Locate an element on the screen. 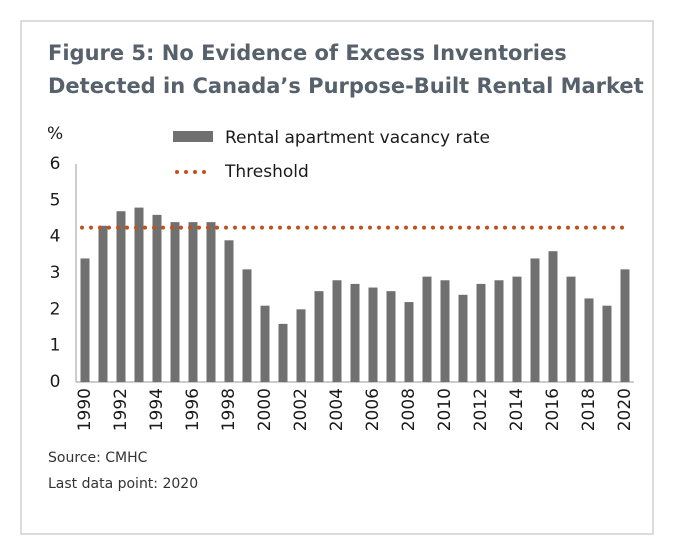 The width and height of the screenshot is (674, 554). x-tick-label: 2006 is located at coordinates (373, 409).